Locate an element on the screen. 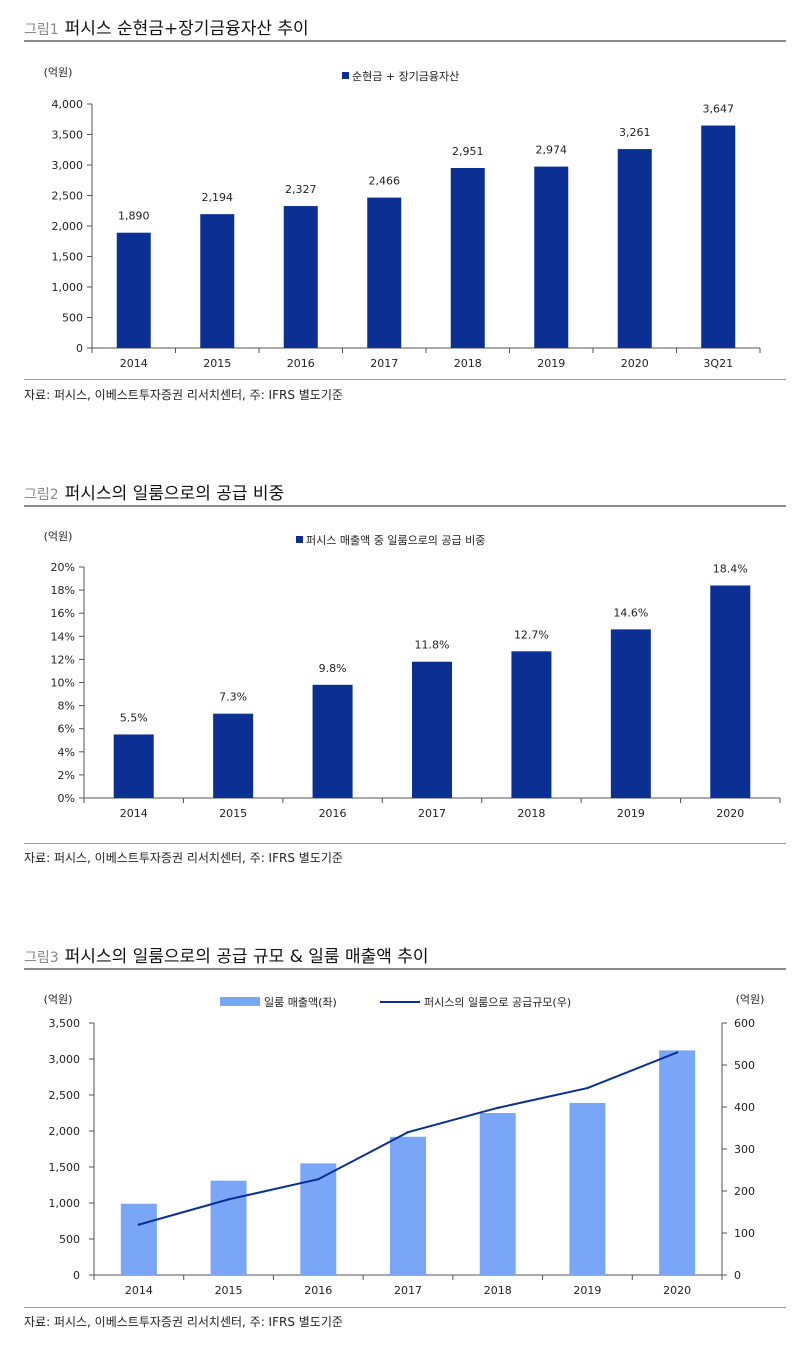 The width and height of the screenshot is (812, 1346). figure2-top-rule is located at coordinates (405, 506).